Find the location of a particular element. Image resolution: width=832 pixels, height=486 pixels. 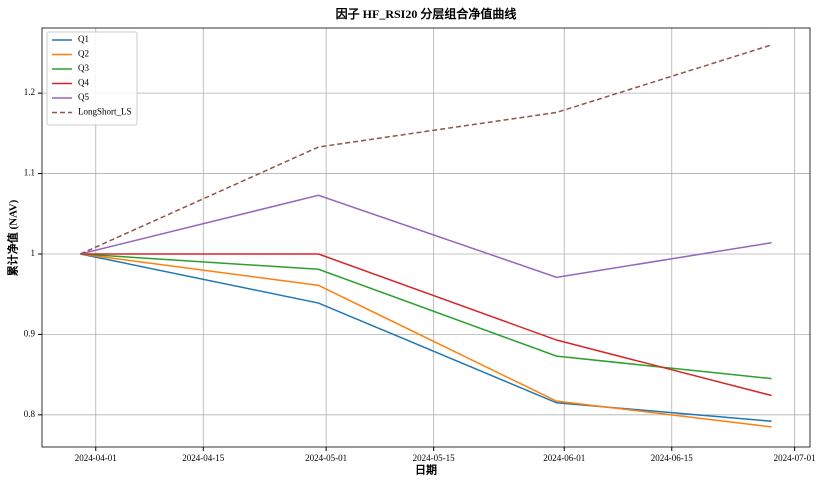

series-line is located at coordinates (426, 236).